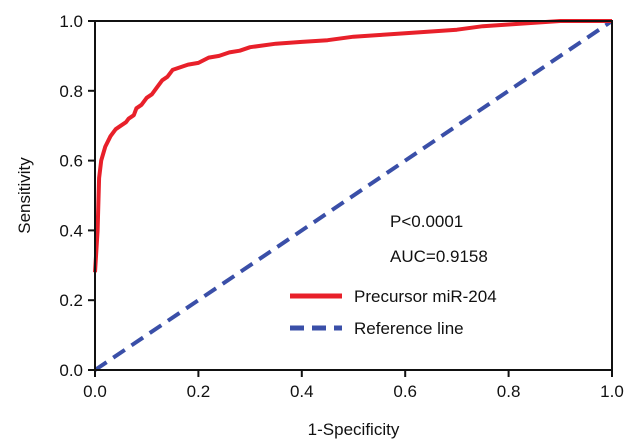 This screenshot has height=444, width=643. What do you see at coordinates (425, 296) in the screenshot?
I see `legend-label-precursor: Precursor miR-204` at bounding box center [425, 296].